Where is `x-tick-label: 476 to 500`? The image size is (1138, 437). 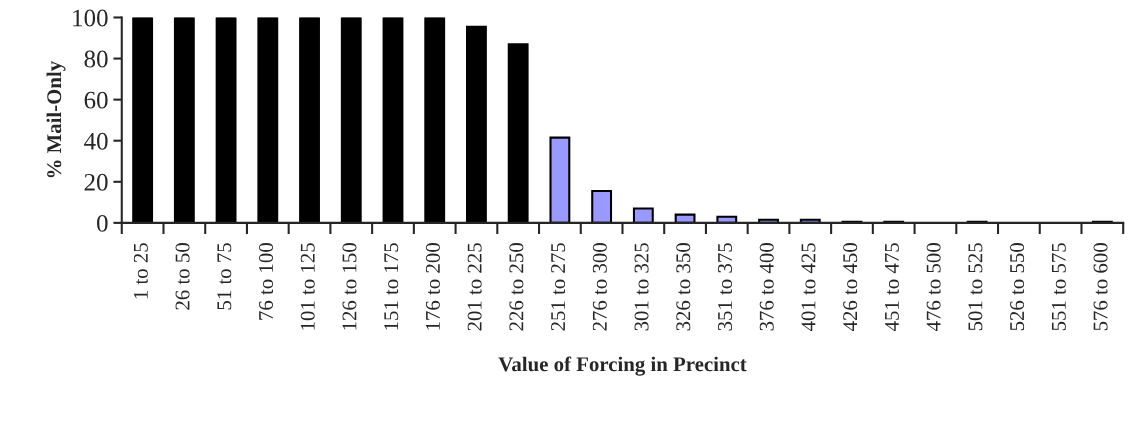 x-tick-label: 476 to 500 is located at coordinates (933, 287).